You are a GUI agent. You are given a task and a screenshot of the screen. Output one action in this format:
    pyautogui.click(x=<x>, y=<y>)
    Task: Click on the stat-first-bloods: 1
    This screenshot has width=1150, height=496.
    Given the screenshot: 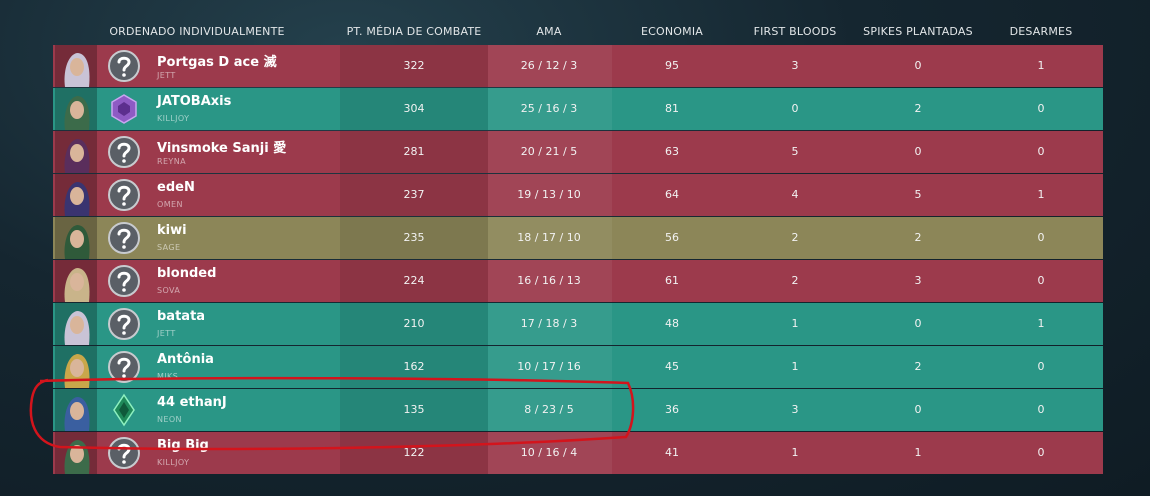 What is the action you would take?
    pyautogui.click(x=795, y=452)
    